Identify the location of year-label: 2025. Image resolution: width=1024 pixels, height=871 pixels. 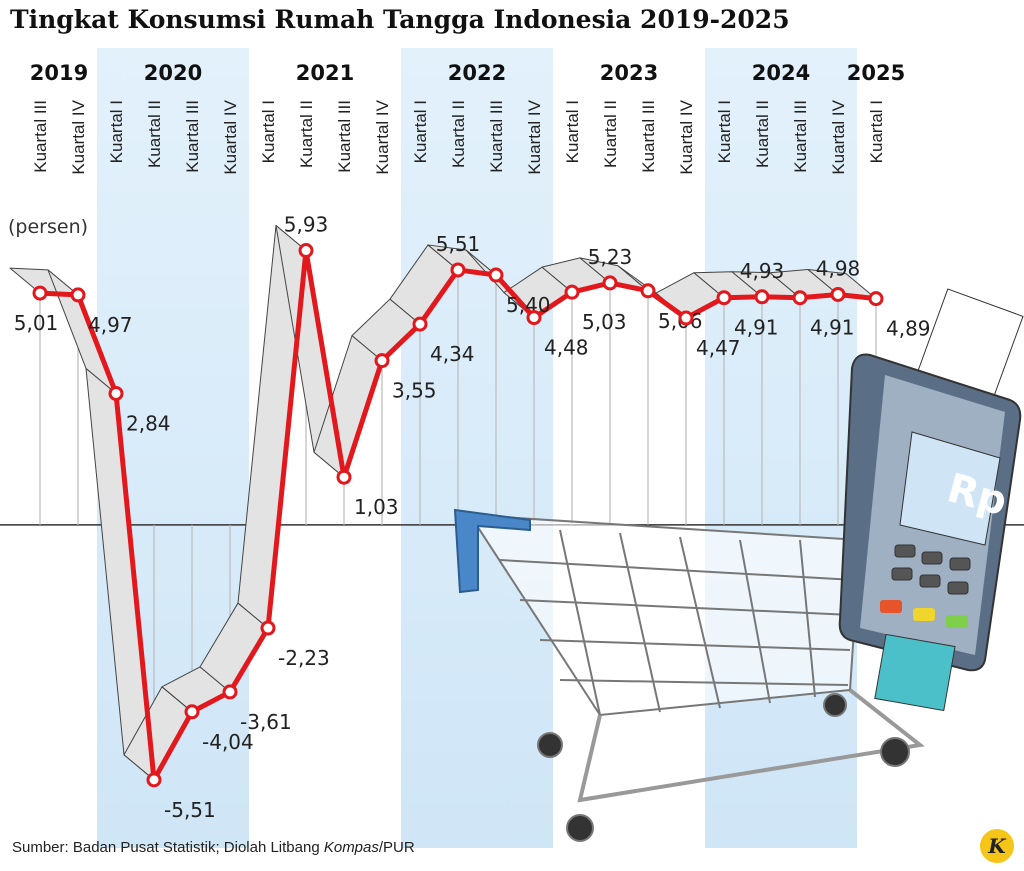
(876, 73).